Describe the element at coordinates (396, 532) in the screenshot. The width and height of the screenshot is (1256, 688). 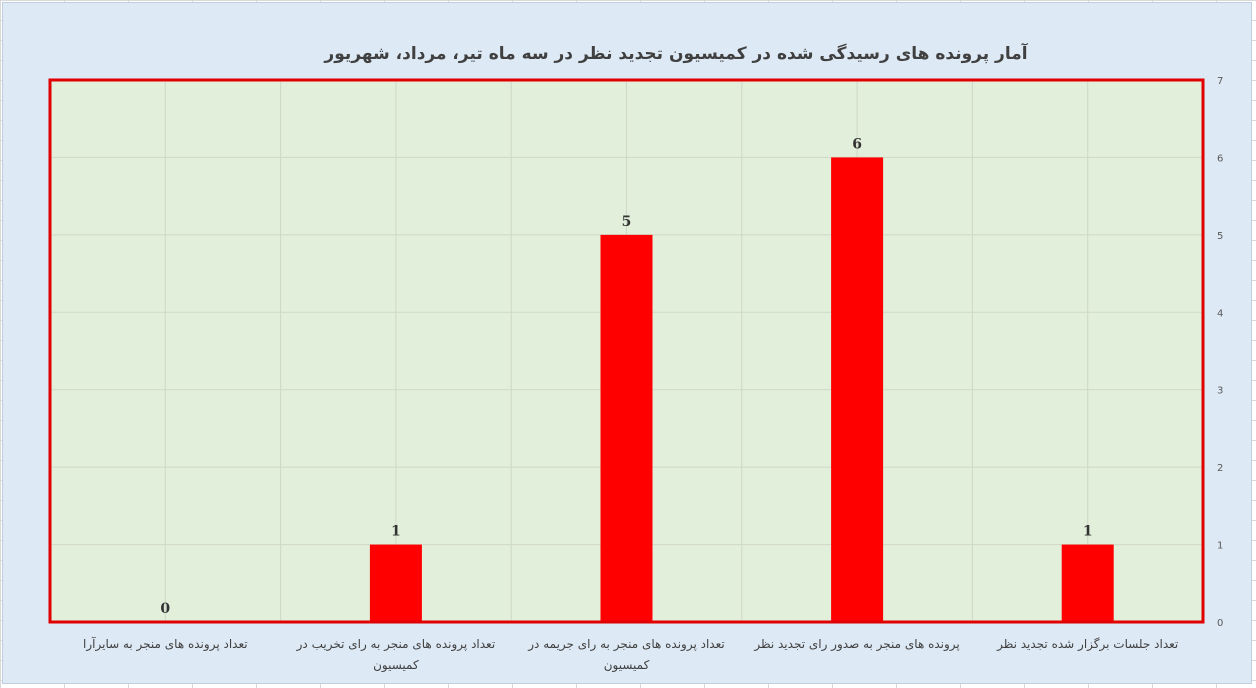
I see `data-label-4: 1` at that location.